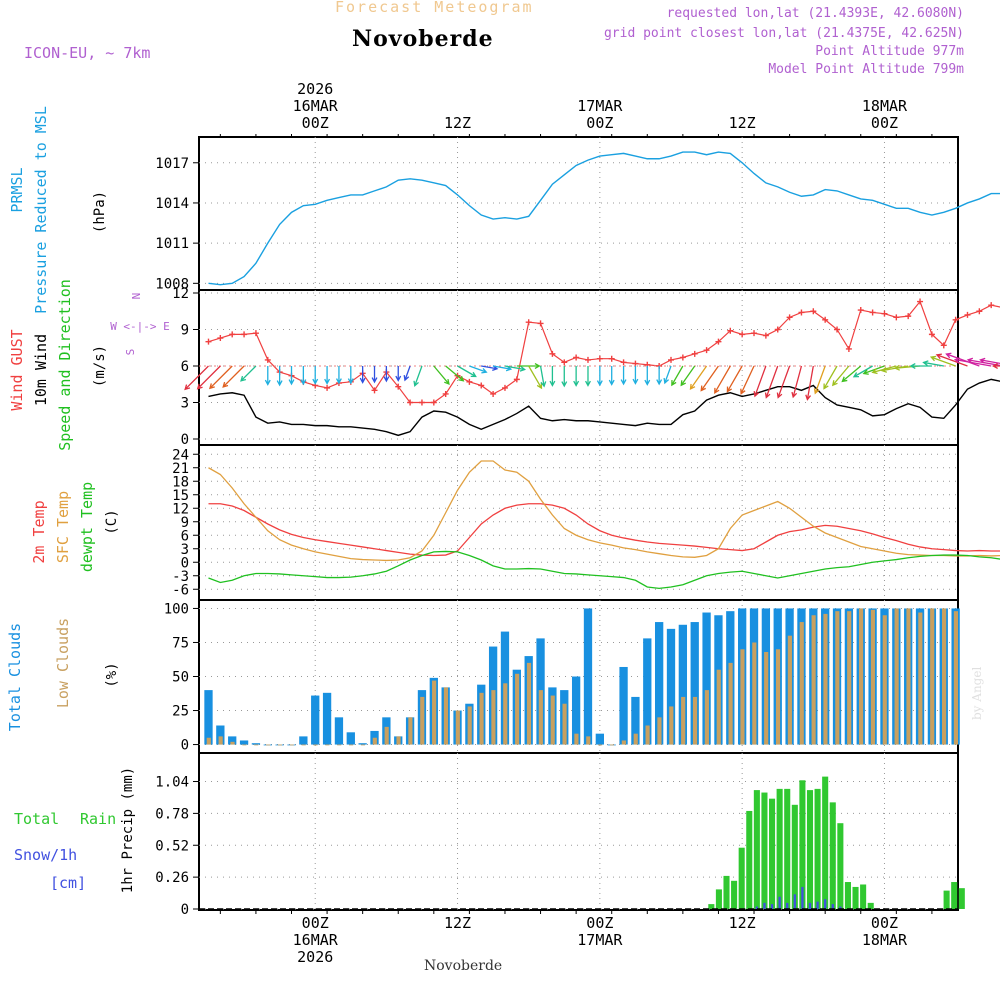  What do you see at coordinates (315, 123) in the screenshot?
I see `top-time-label: 00Z` at bounding box center [315, 123].